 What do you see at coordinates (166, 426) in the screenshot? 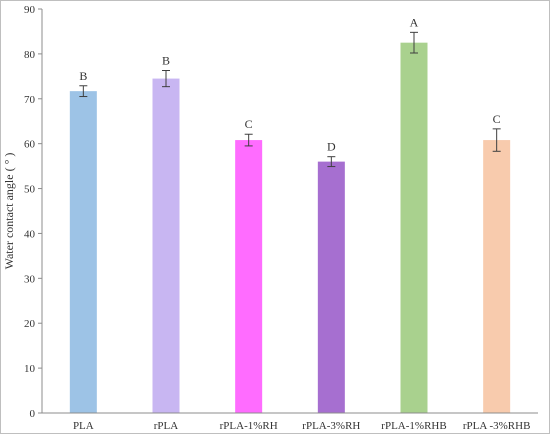
I see `x-category-label: rPLA` at bounding box center [166, 426].